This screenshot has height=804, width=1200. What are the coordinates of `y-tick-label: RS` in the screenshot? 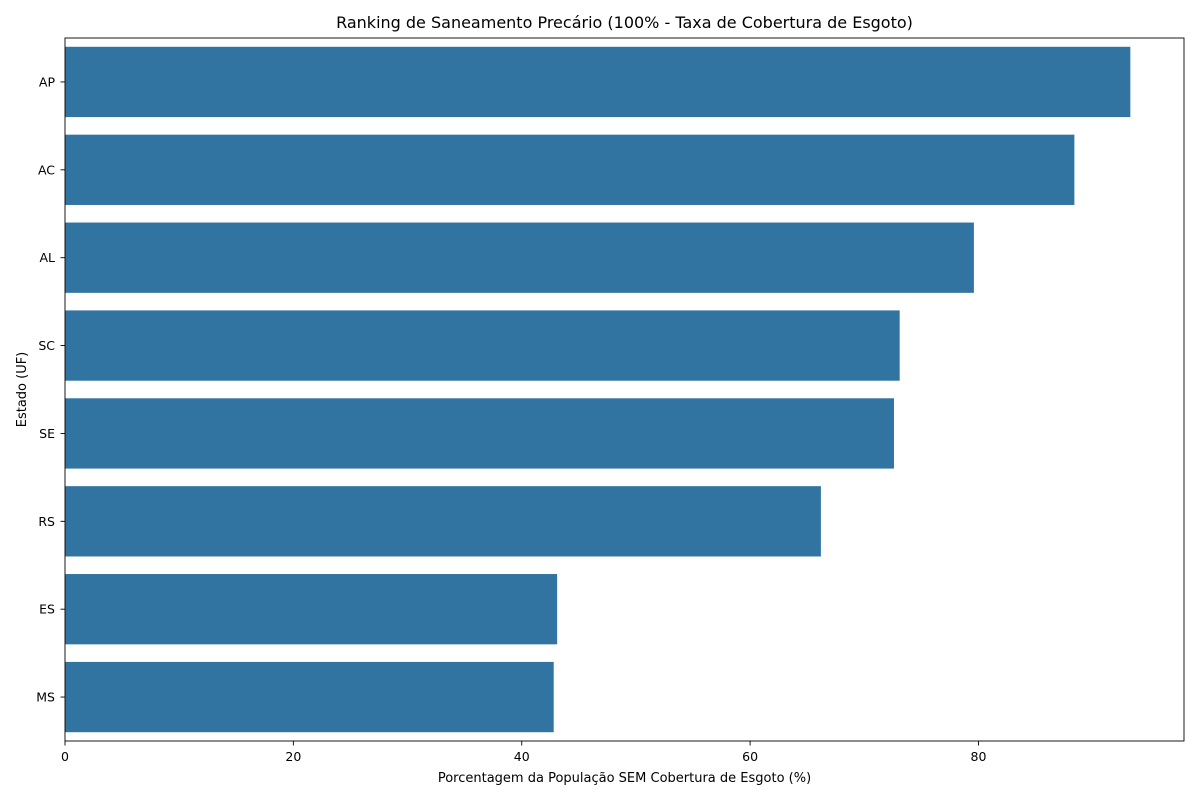 It's located at (46, 521).